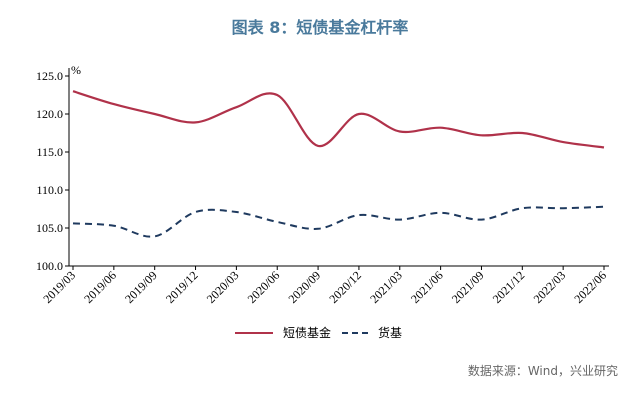 This screenshot has width=640, height=407. I want to click on x-tick-label: 2022/06, so click(590, 287).